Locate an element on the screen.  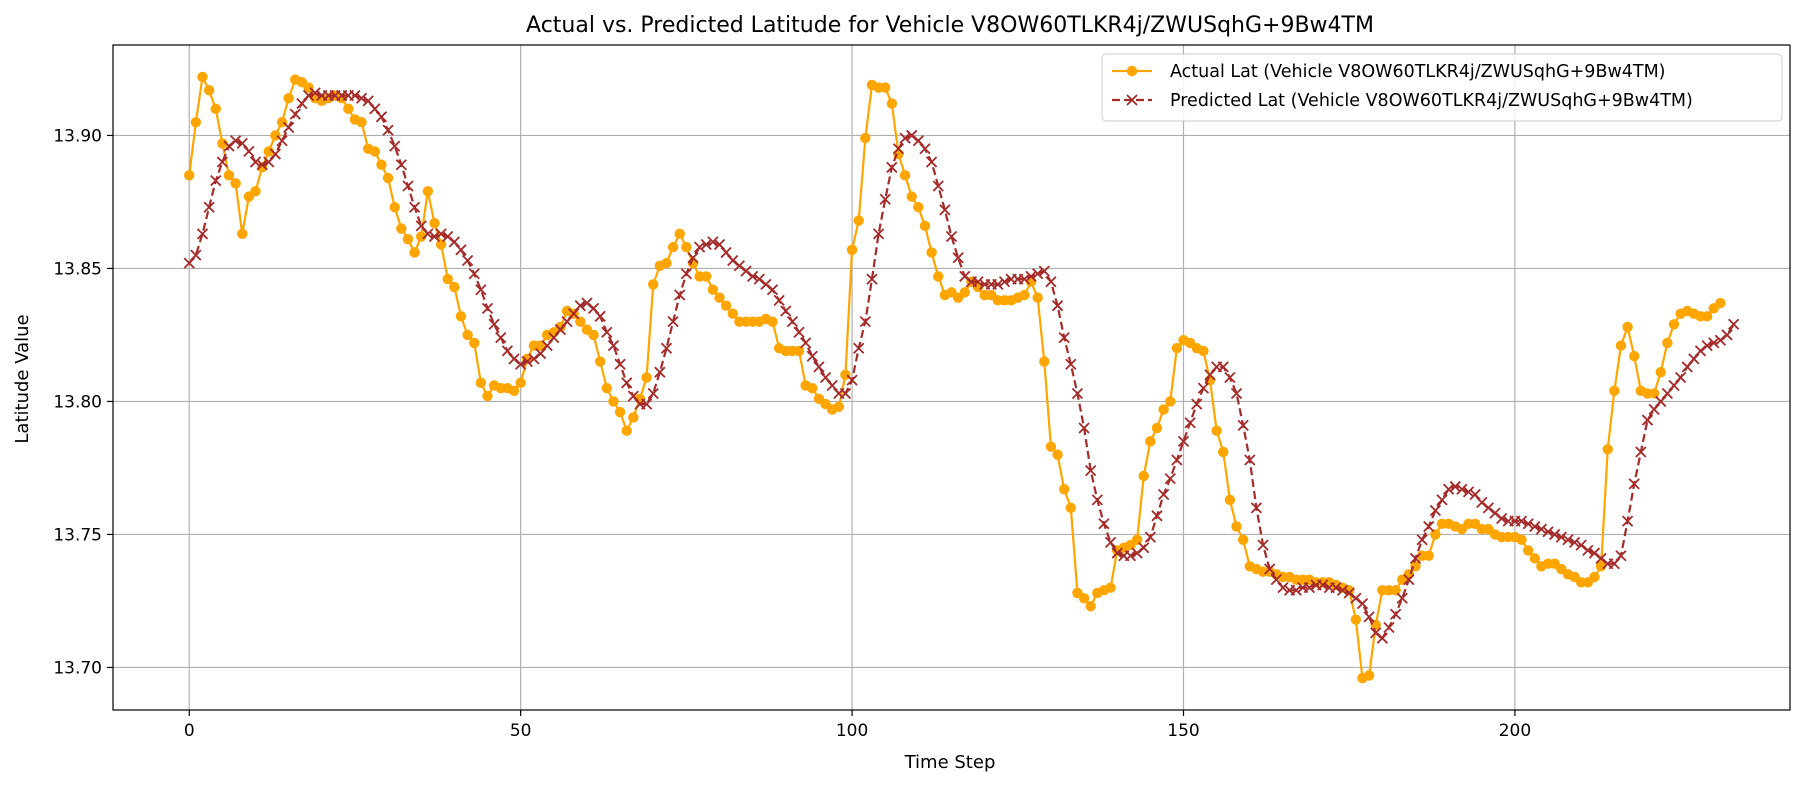
x-tick-label: 200 is located at coordinates (1515, 731).